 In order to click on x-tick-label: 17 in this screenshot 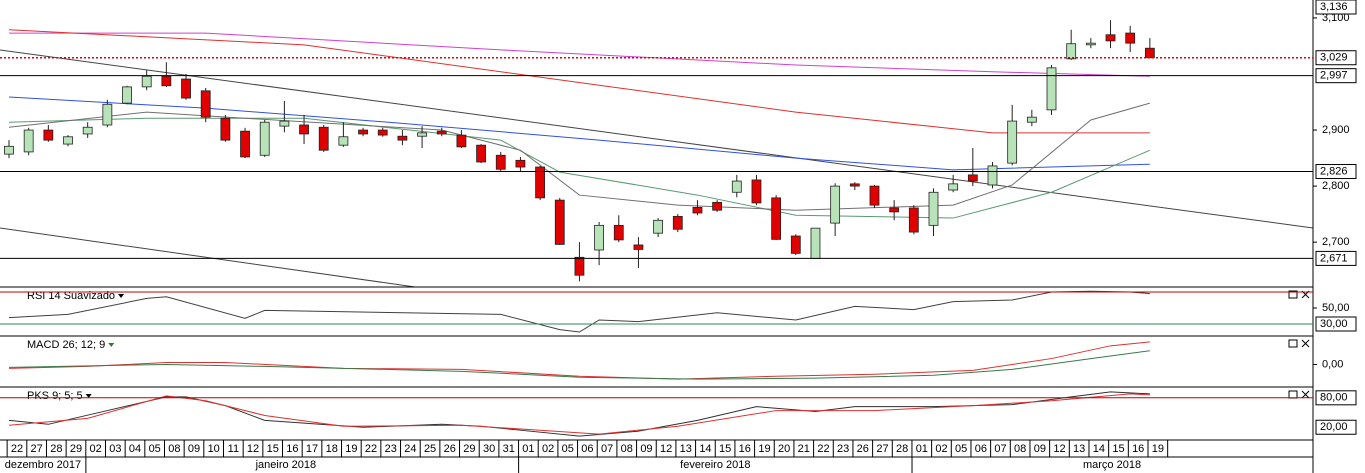, I will do `click(312, 449)`.